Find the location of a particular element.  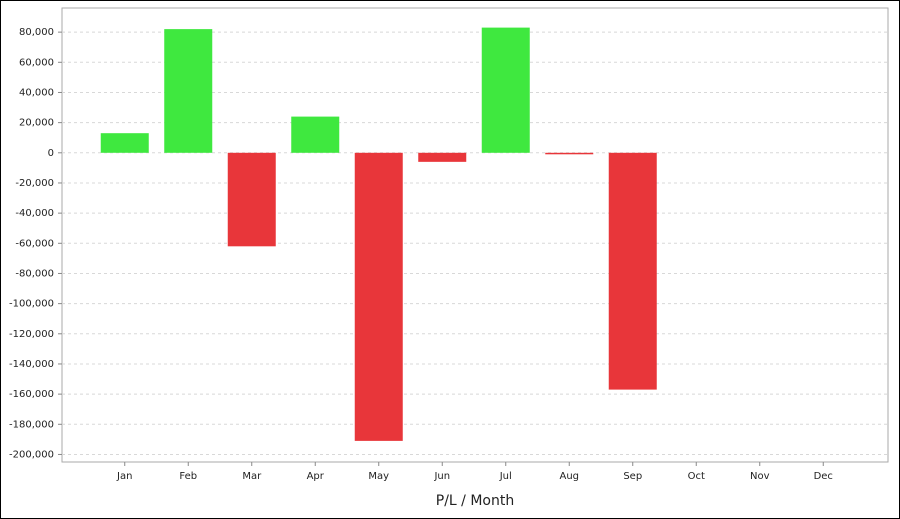

x-tick-label: Sep is located at coordinates (632, 476).